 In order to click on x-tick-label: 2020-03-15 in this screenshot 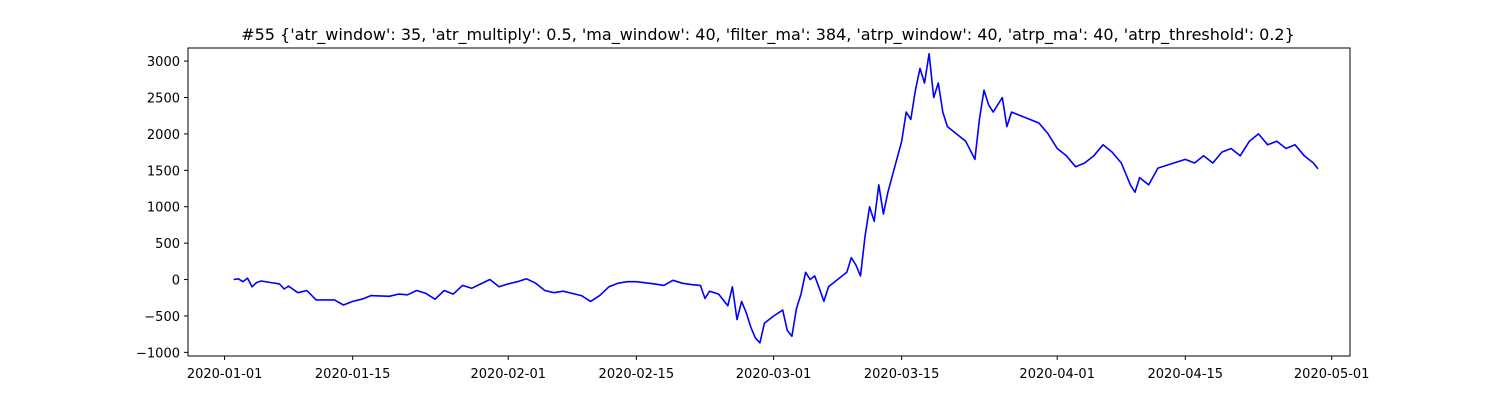, I will do `click(902, 374)`.